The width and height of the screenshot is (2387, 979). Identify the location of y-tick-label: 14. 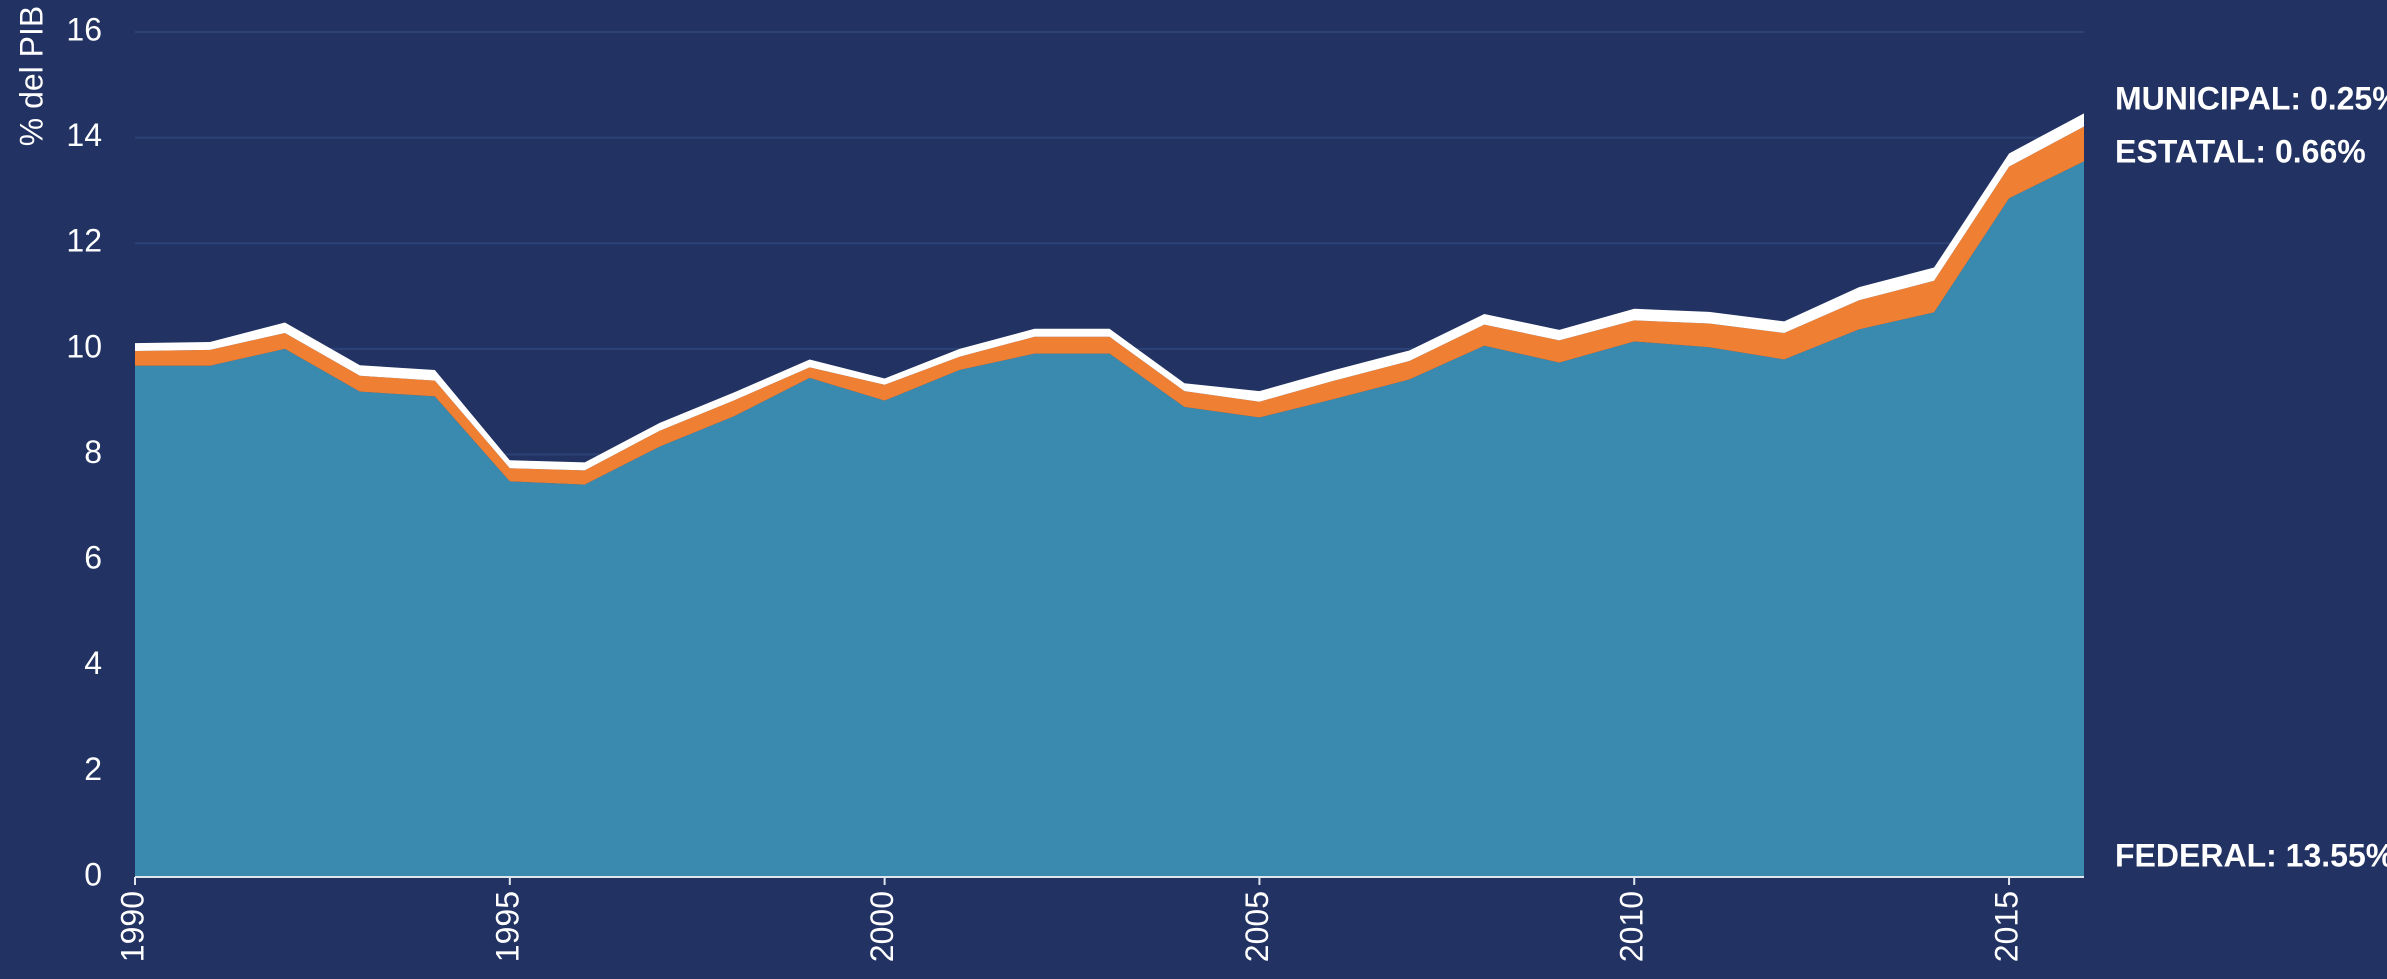
(84, 135).